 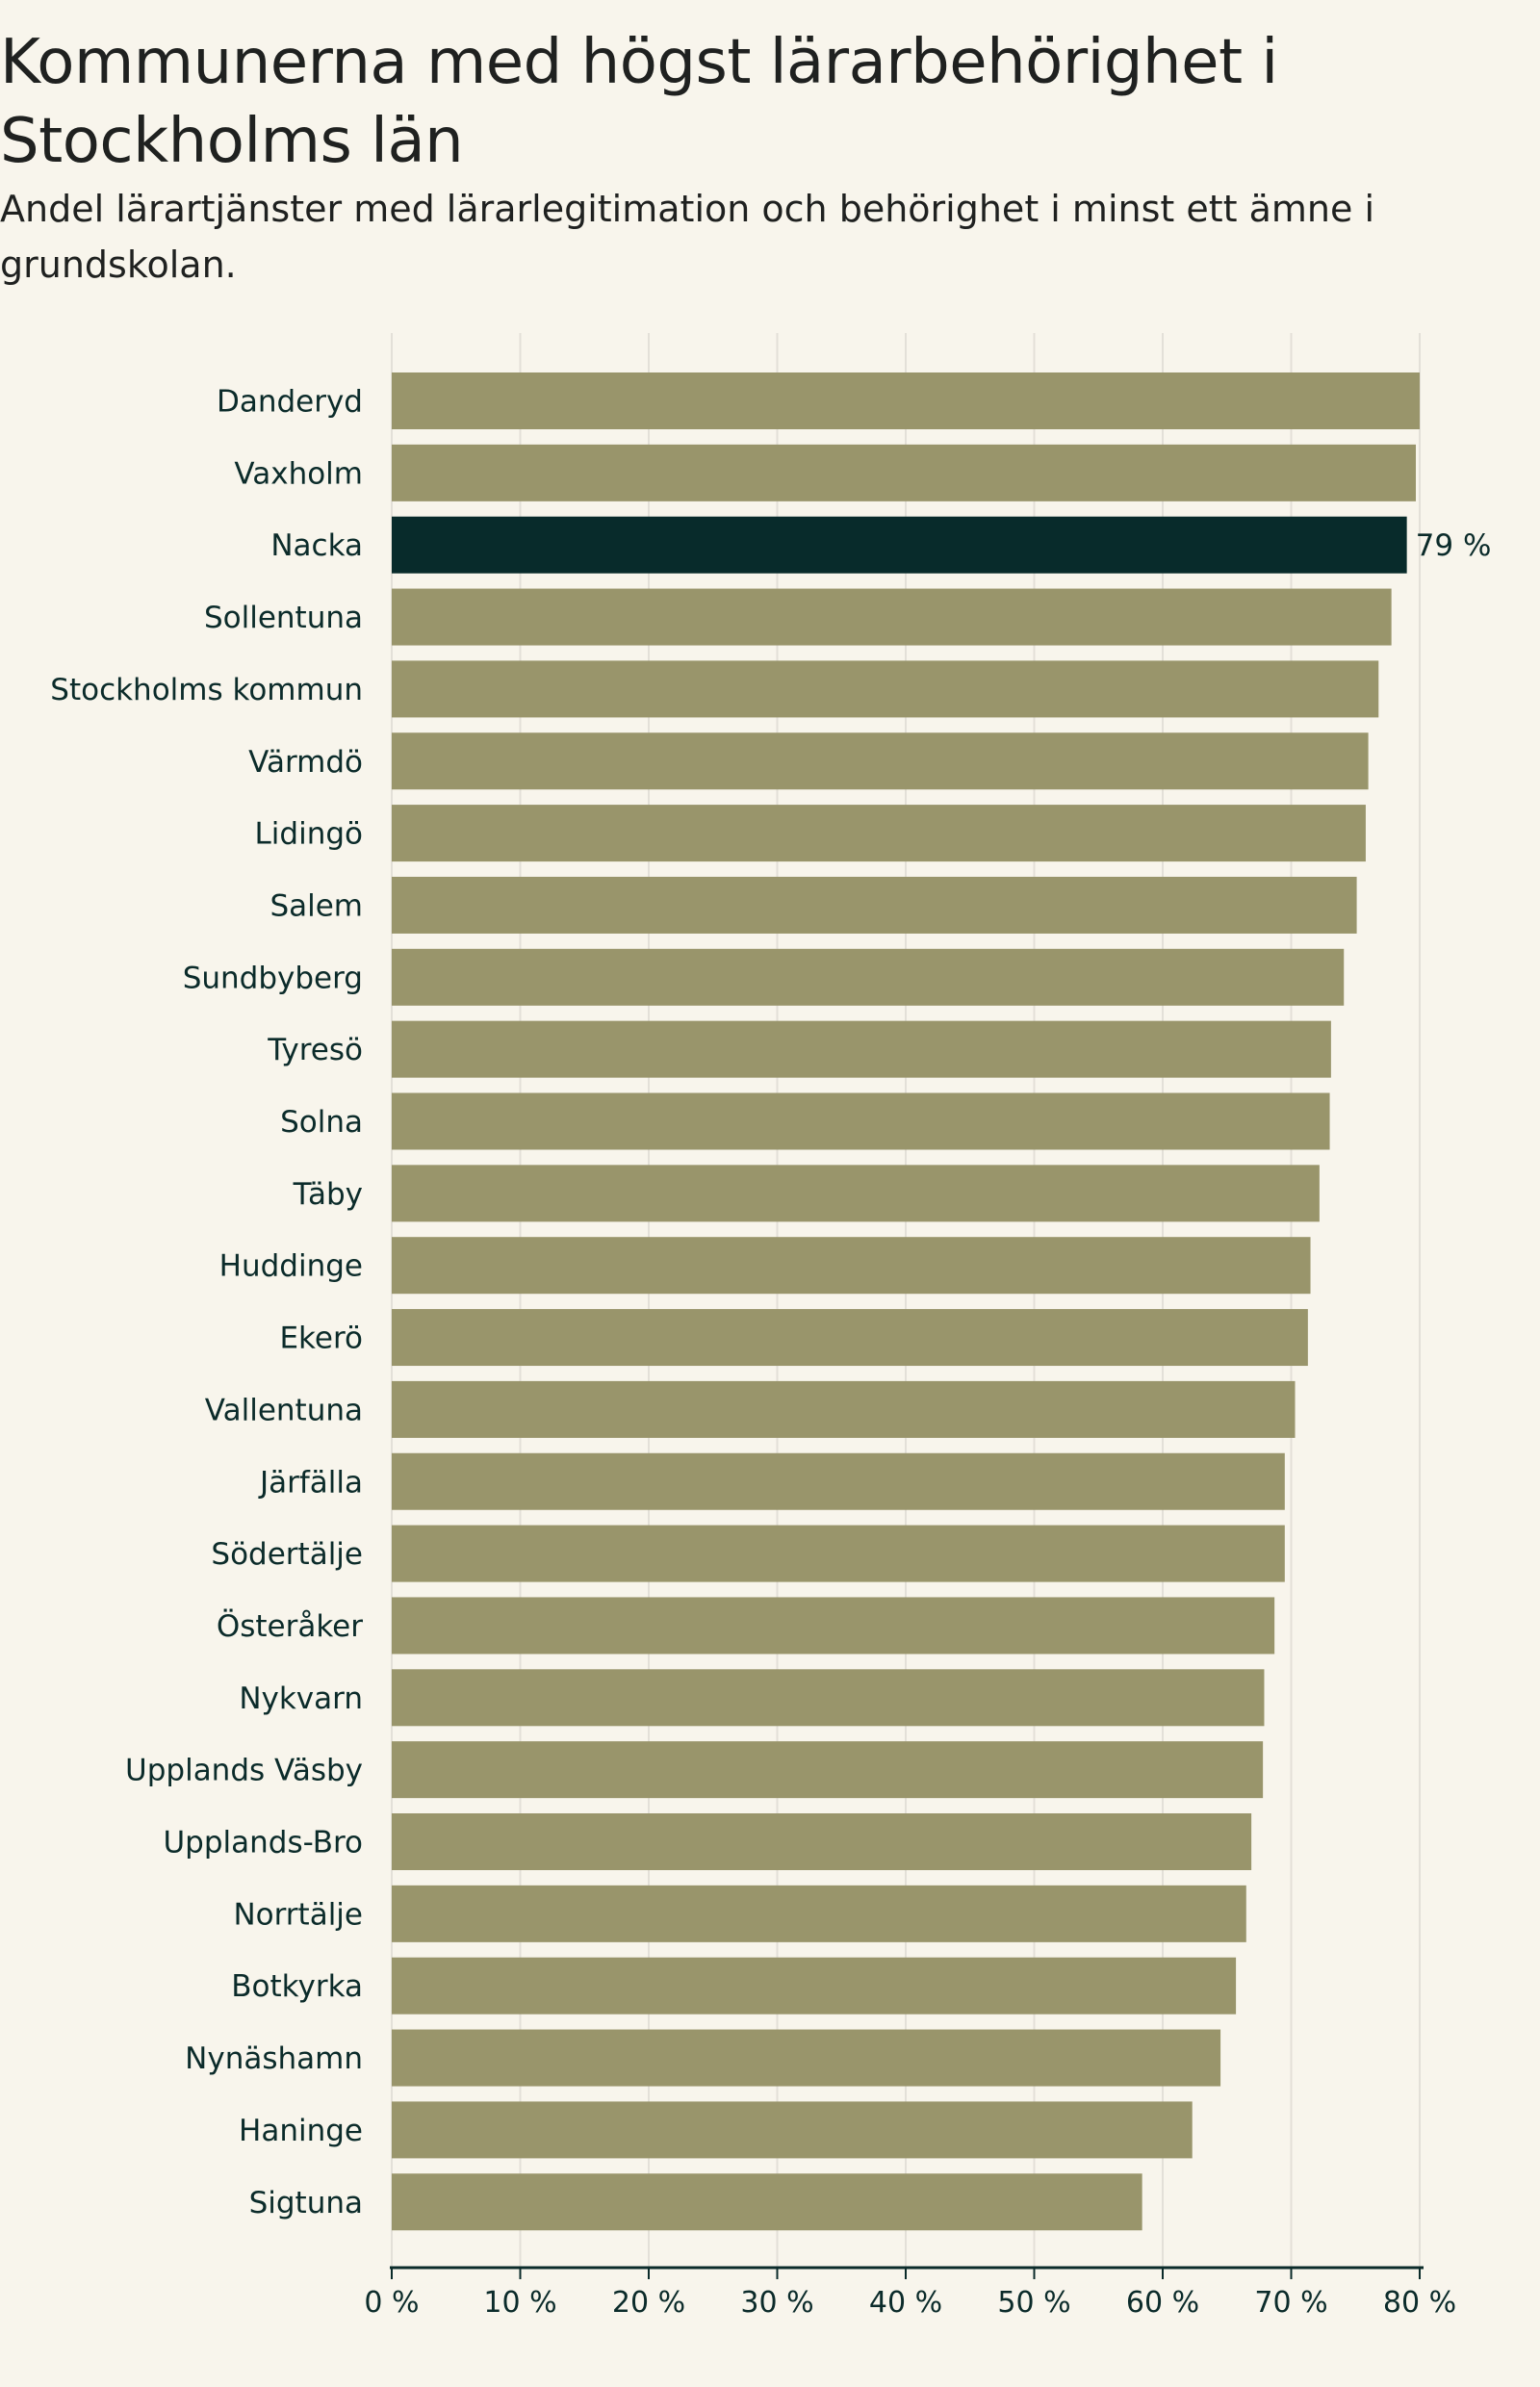 What do you see at coordinates (838, 1481) in the screenshot?
I see `bar-järfälla` at bounding box center [838, 1481].